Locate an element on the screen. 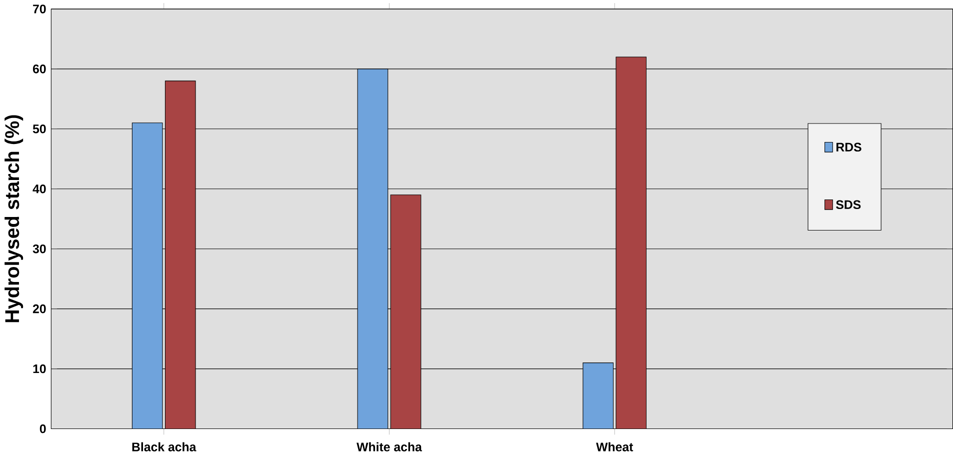 The image size is (953, 456). x-tick-label: Black acha is located at coordinates (164, 447).